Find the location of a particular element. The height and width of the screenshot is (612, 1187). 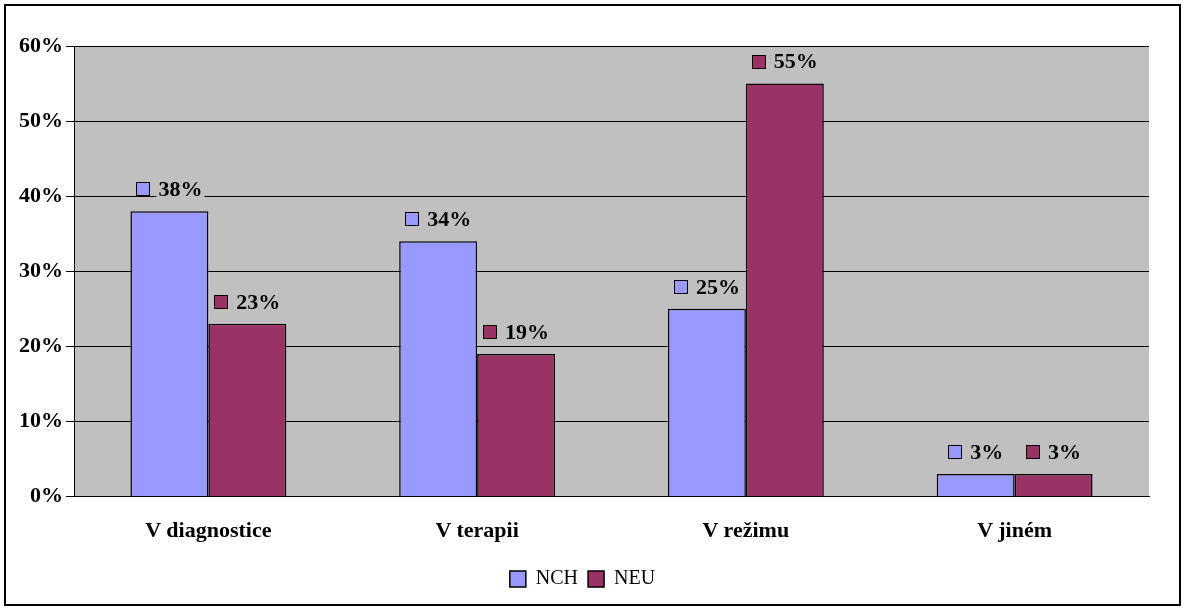

data-label: 19% is located at coordinates (527, 331).